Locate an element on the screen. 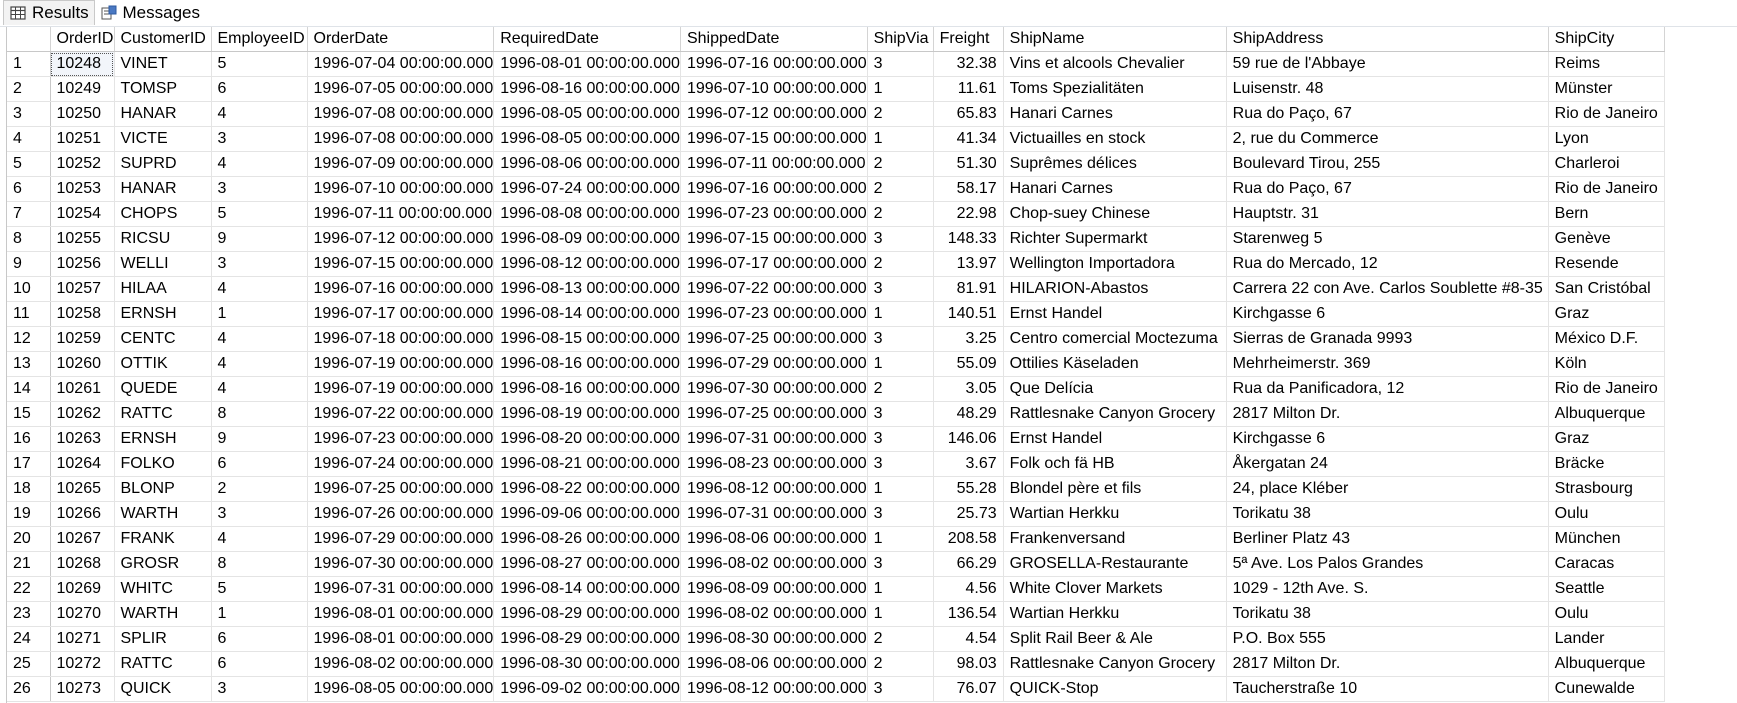  column-header-customerid: CustomerID is located at coordinates (163, 39).